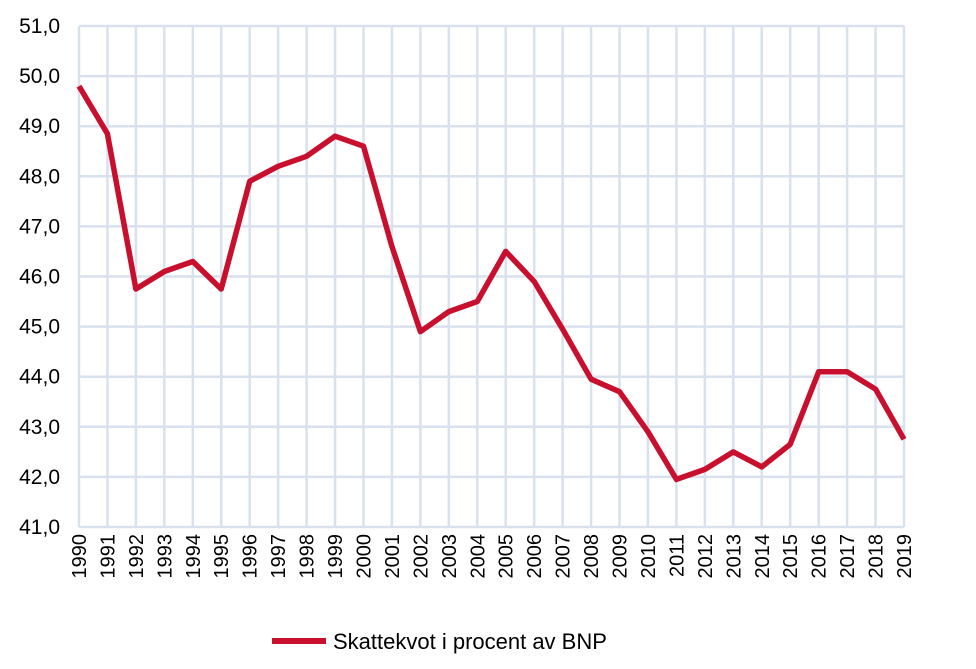  I want to click on x-tick-label: 2004, so click(478, 556).